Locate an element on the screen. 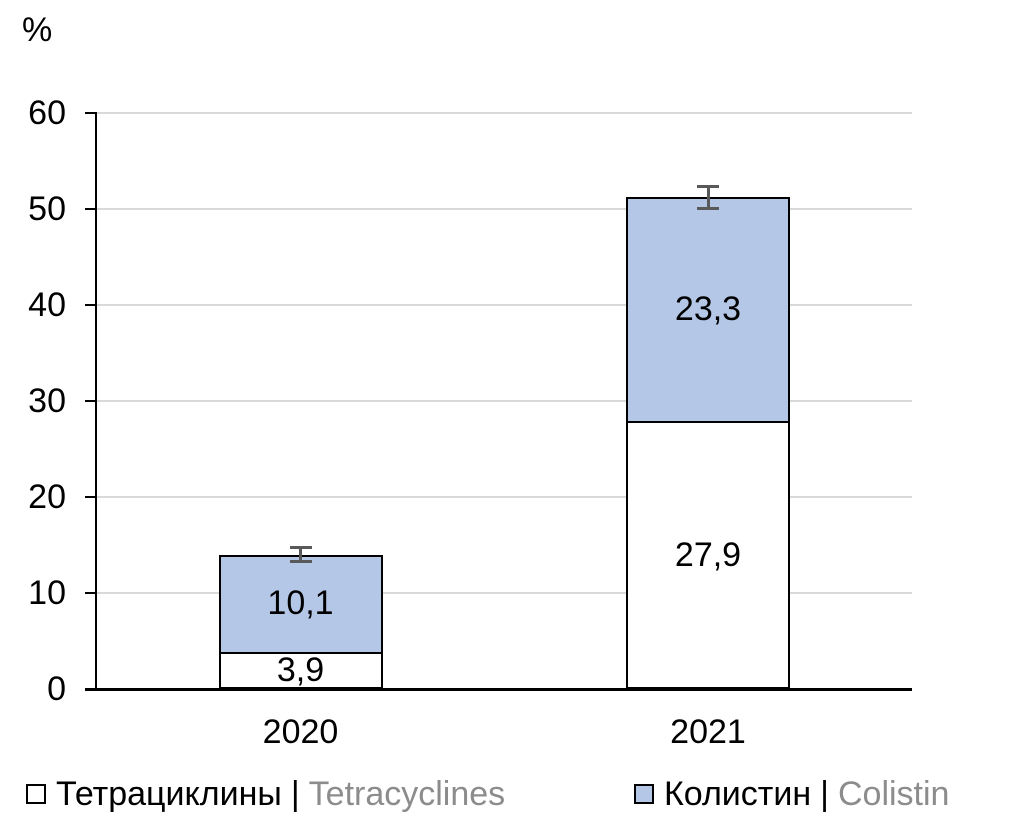 The height and width of the screenshot is (829, 1010). legend-item-colistin: Колистин | Colistin is located at coordinates (791, 794).